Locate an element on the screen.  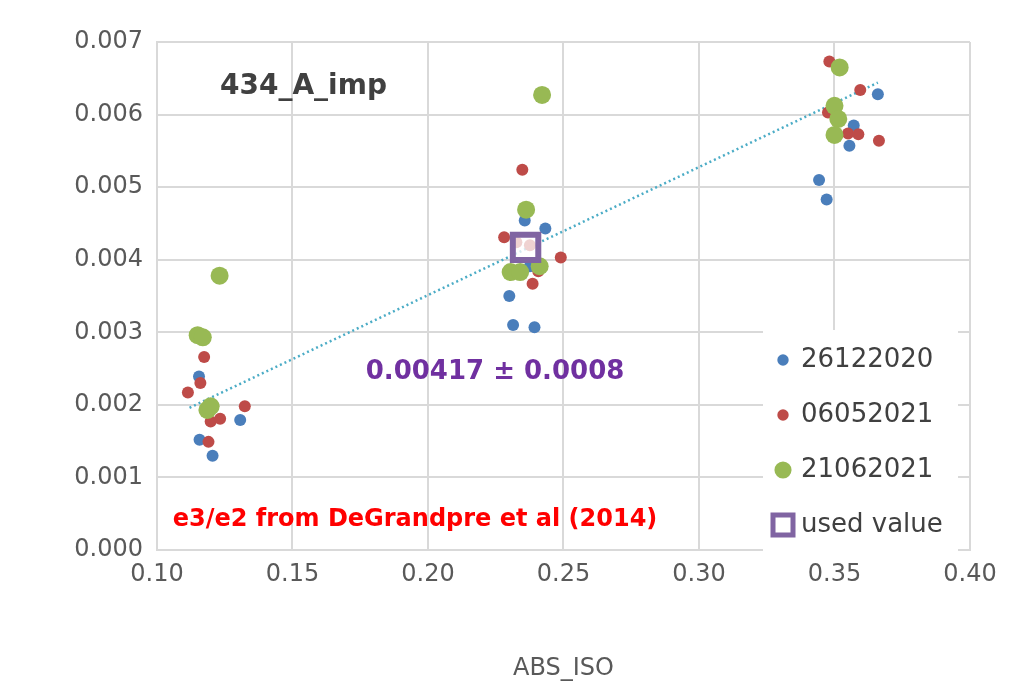
x-tick-label: 0.40 is located at coordinates (970, 572).